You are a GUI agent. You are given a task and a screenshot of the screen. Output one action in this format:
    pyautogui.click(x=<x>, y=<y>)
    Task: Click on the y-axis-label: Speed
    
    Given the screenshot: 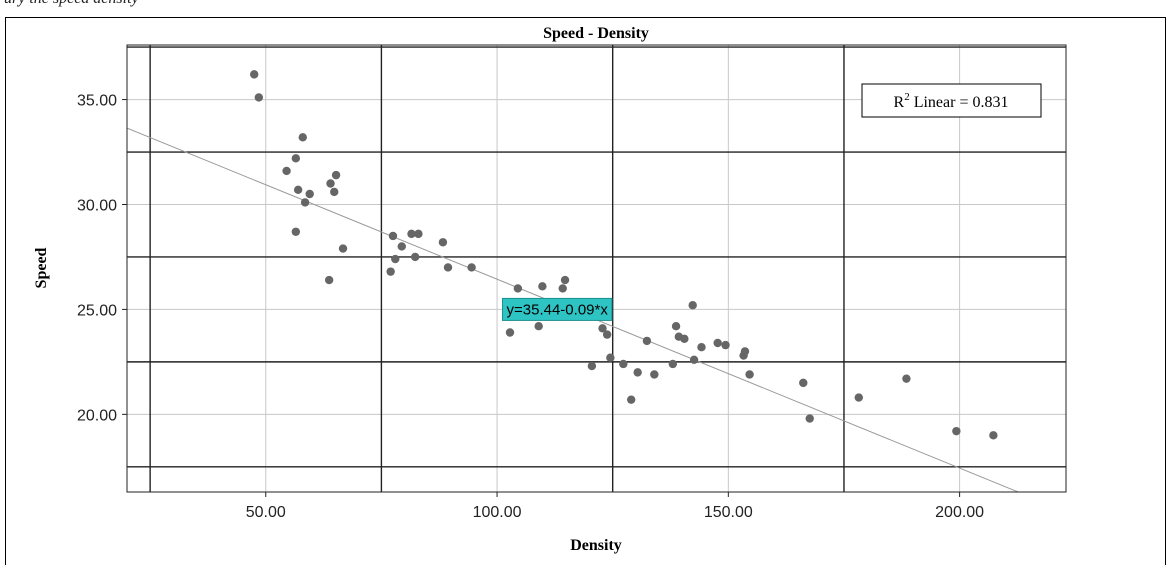 What is the action you would take?
    pyautogui.click(x=41, y=267)
    